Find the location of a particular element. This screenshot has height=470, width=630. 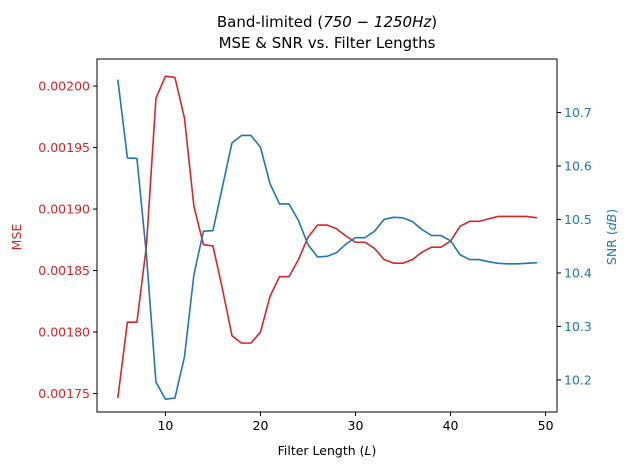

right-y-tick-label: 10.3 is located at coordinates (578, 326).